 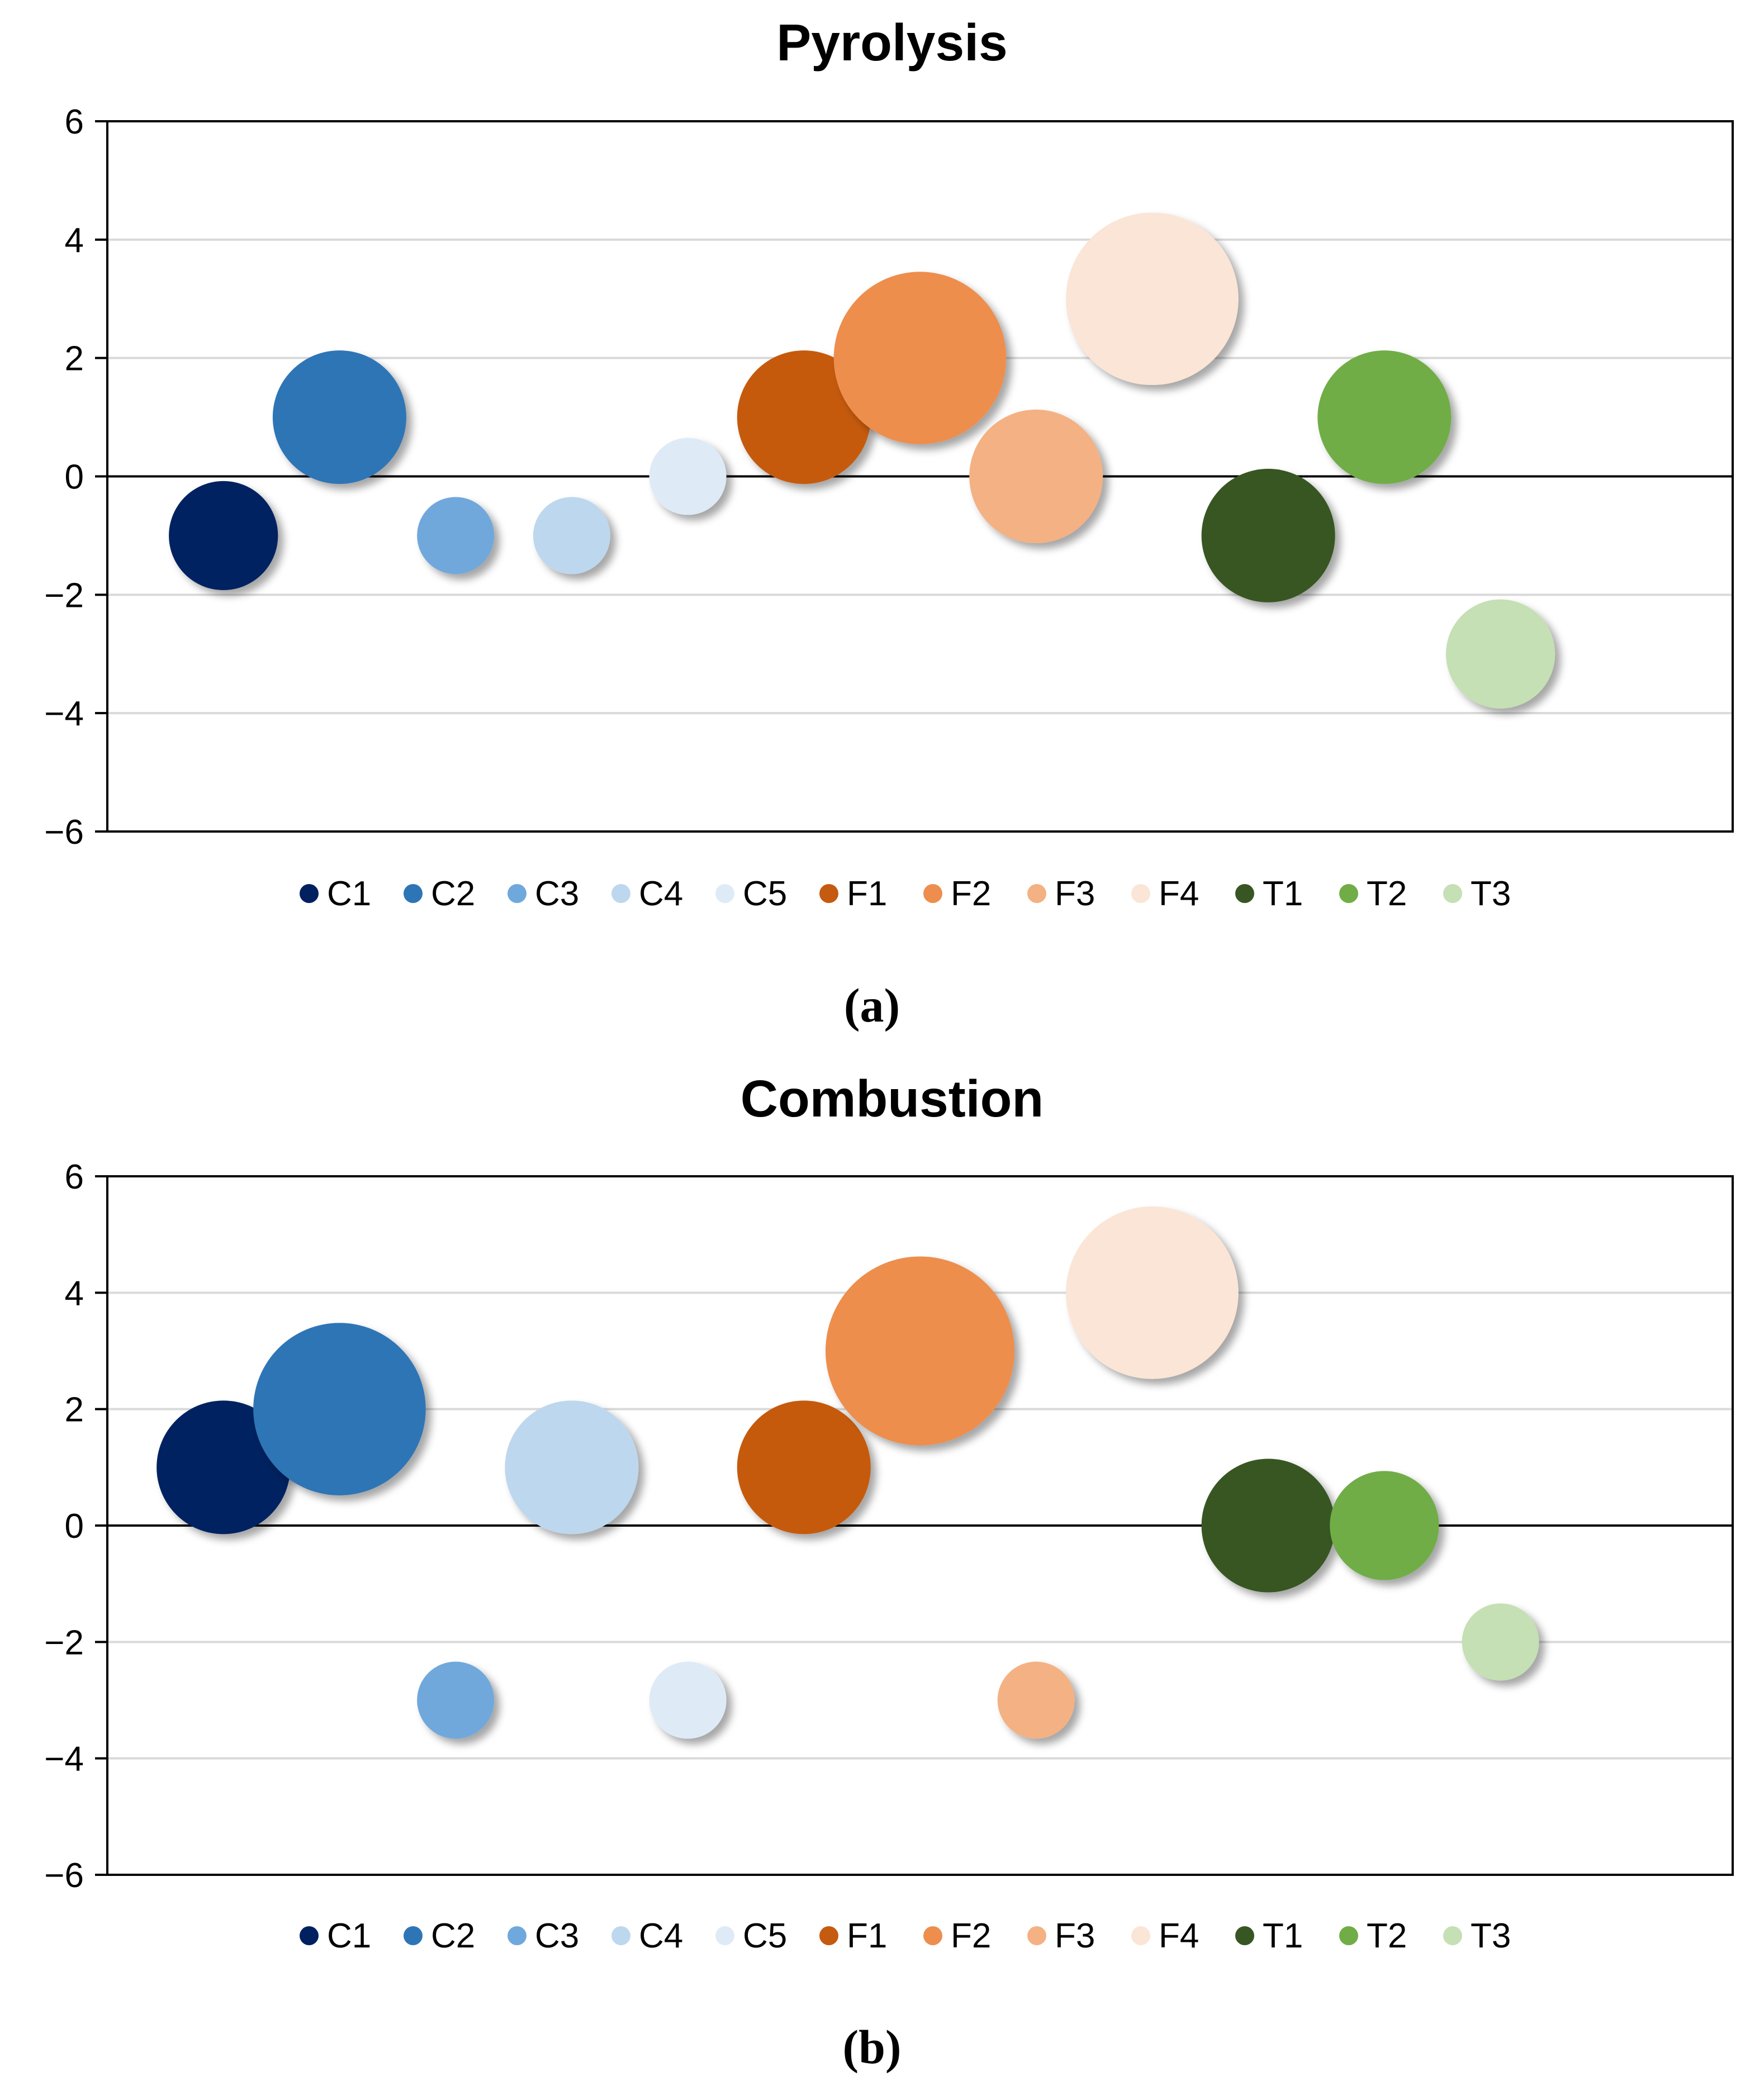 I want to click on chart-1-bubble-f2, so click(x=920, y=358).